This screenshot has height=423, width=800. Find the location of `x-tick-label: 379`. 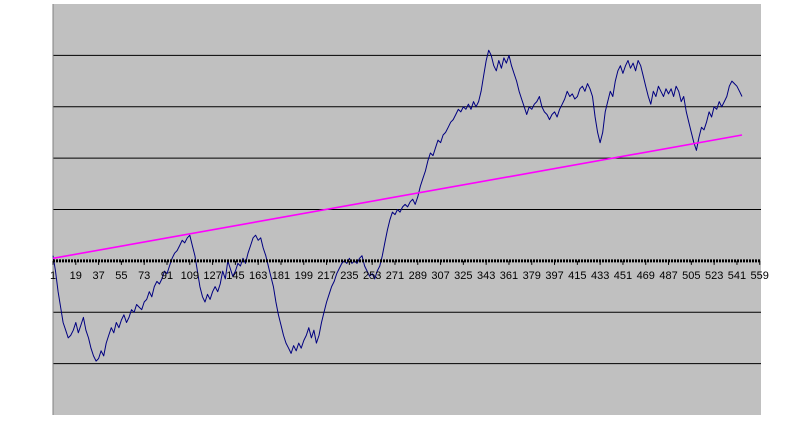

x-tick-label: 379 is located at coordinates (532, 276).